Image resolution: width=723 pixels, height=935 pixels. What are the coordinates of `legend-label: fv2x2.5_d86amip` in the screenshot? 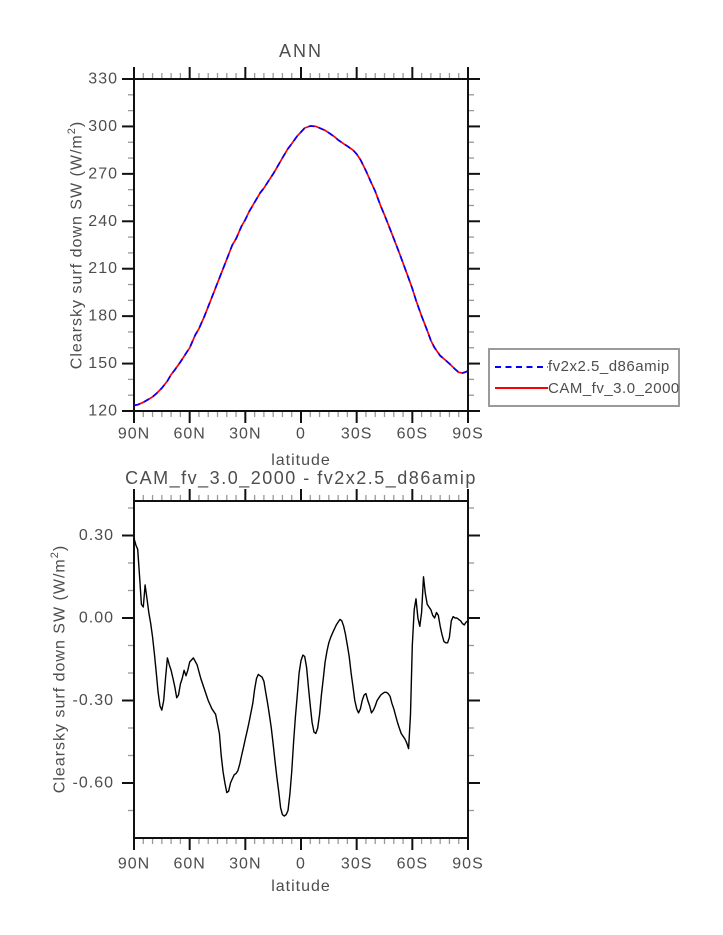 It's located at (609, 367).